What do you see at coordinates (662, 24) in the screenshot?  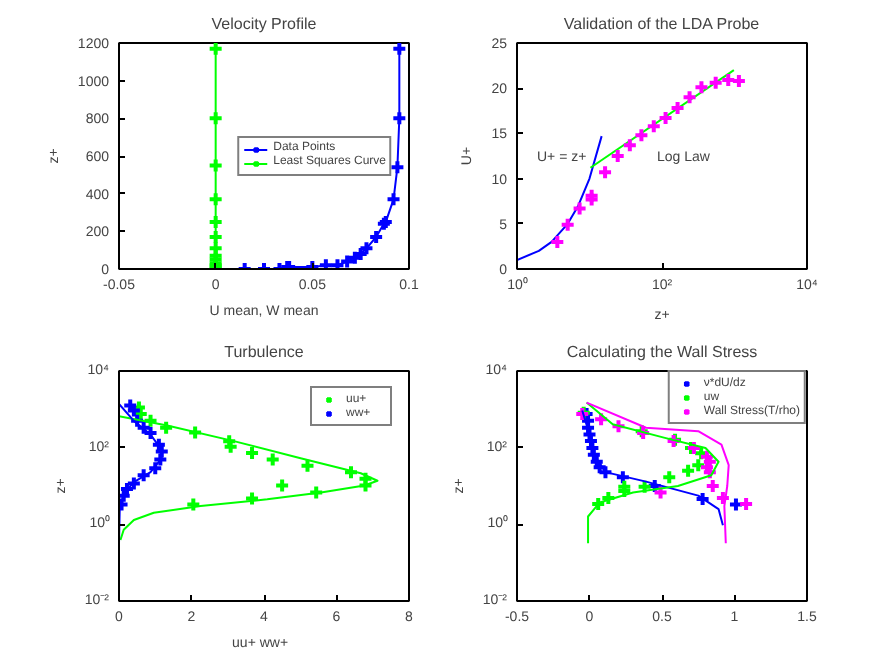 I see `chart-title: Validation of the LDA Probe` at bounding box center [662, 24].